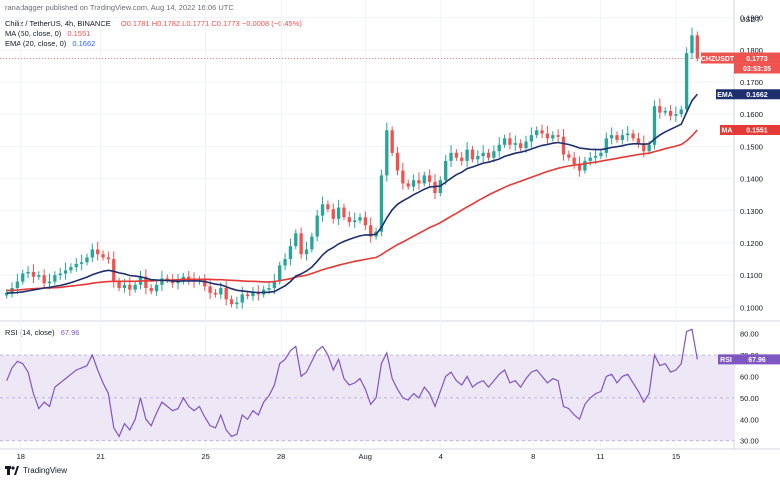 This screenshot has width=780, height=480. What do you see at coordinates (70, 332) in the screenshot?
I see `rsi-legend-value: 67.96` at bounding box center [70, 332].